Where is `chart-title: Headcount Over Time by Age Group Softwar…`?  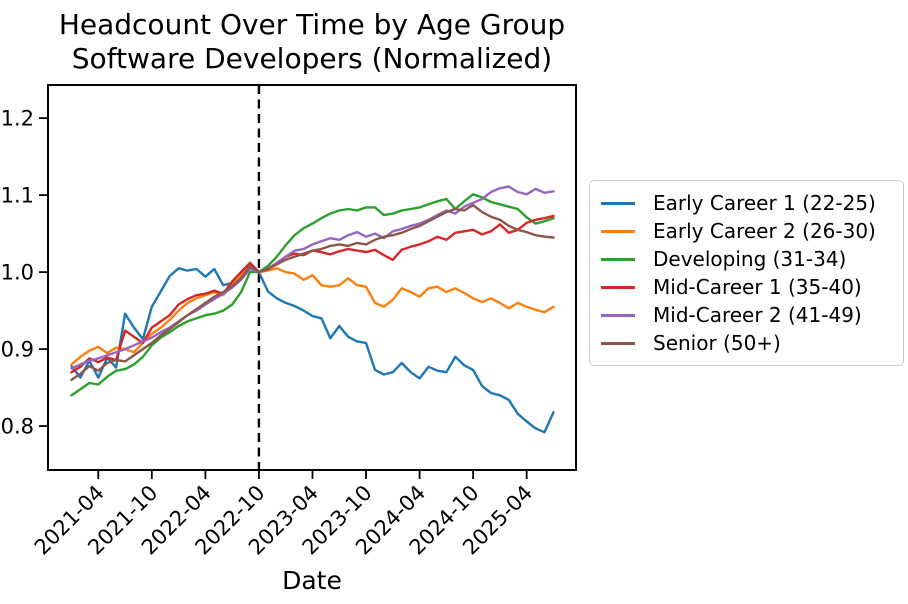 chart-title: Headcount Over Time by Age Group Softwar… is located at coordinates (312, 42).